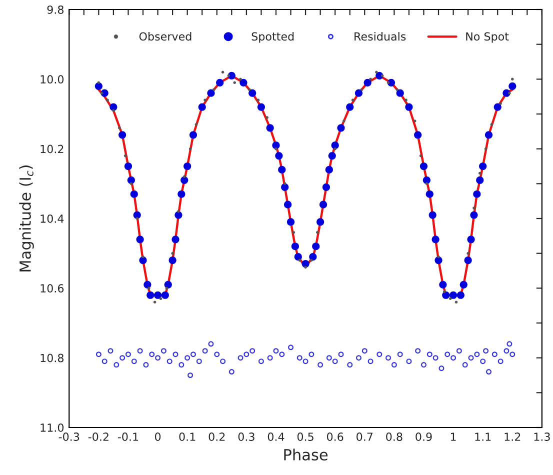  What do you see at coordinates (52, 288) in the screenshot?
I see `y-tick-label: 10.6` at bounding box center [52, 288].